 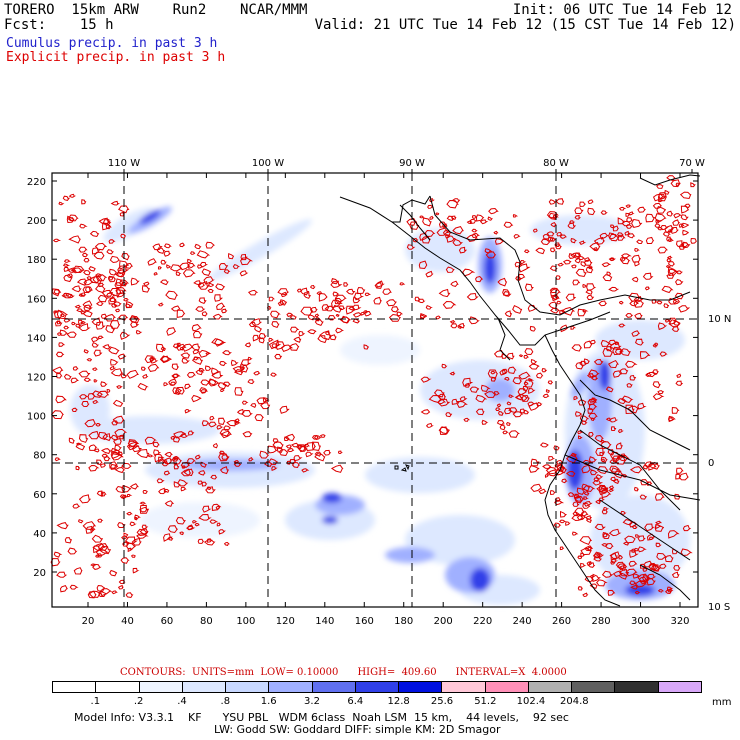 What do you see at coordinates (679, 621) in the screenshot?
I see `bottom-x-tick-label: 320` at bounding box center [679, 621].